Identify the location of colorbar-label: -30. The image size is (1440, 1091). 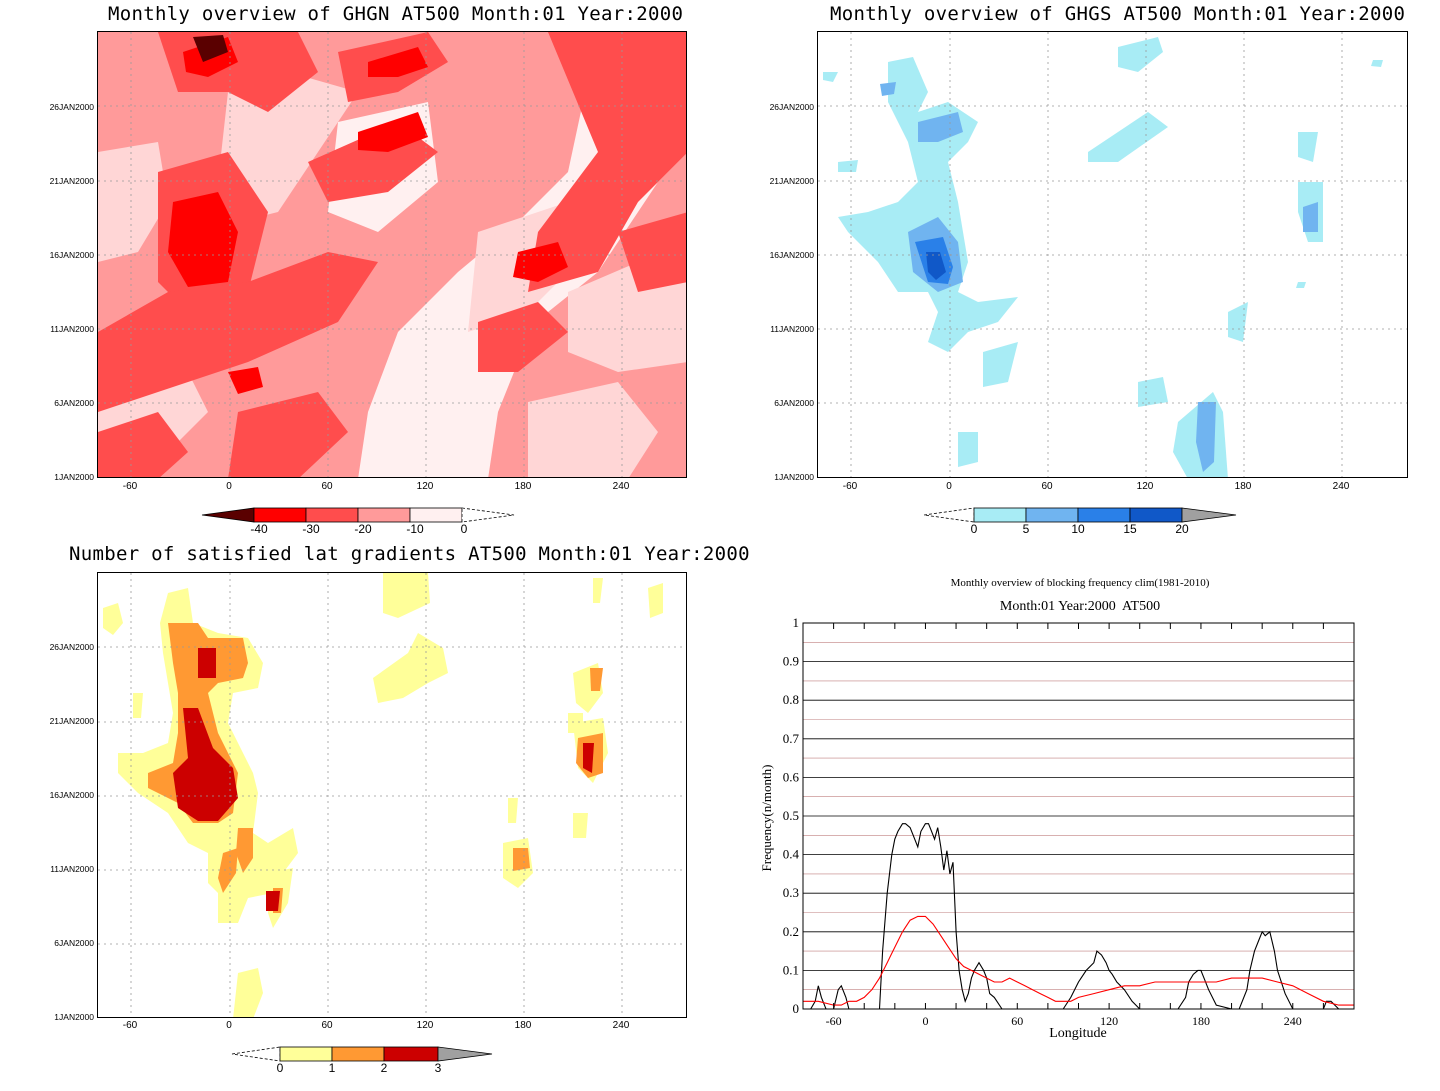
(311, 529).